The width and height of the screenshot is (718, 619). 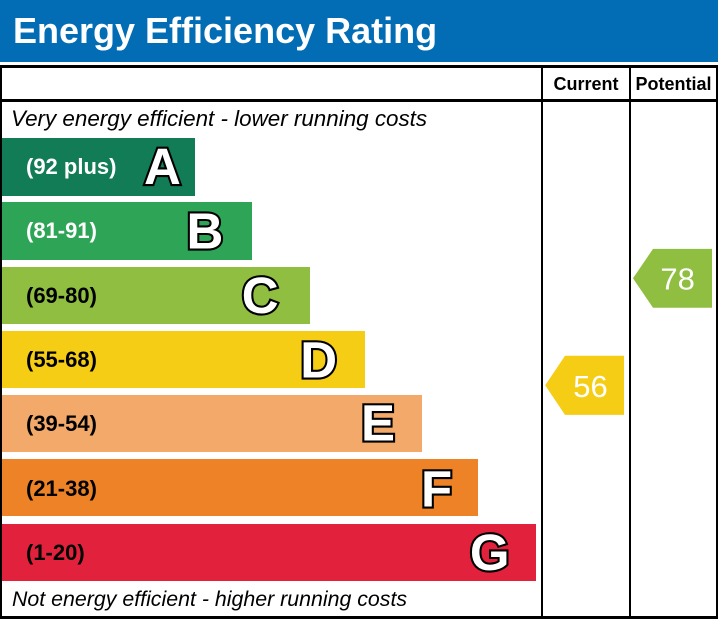 What do you see at coordinates (378, 423) in the screenshot?
I see `svg-text: E` at bounding box center [378, 423].